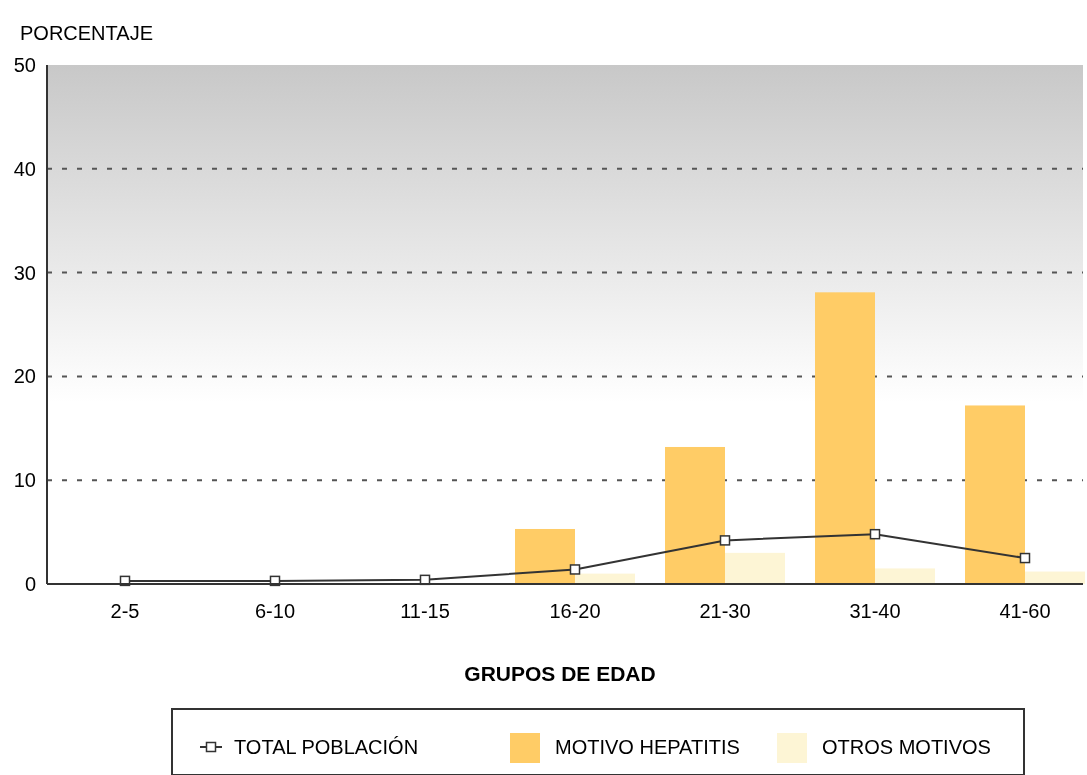 The image size is (1087, 775). I want to click on legend-label: TOTAL POBLACIÓN, so click(326, 747).